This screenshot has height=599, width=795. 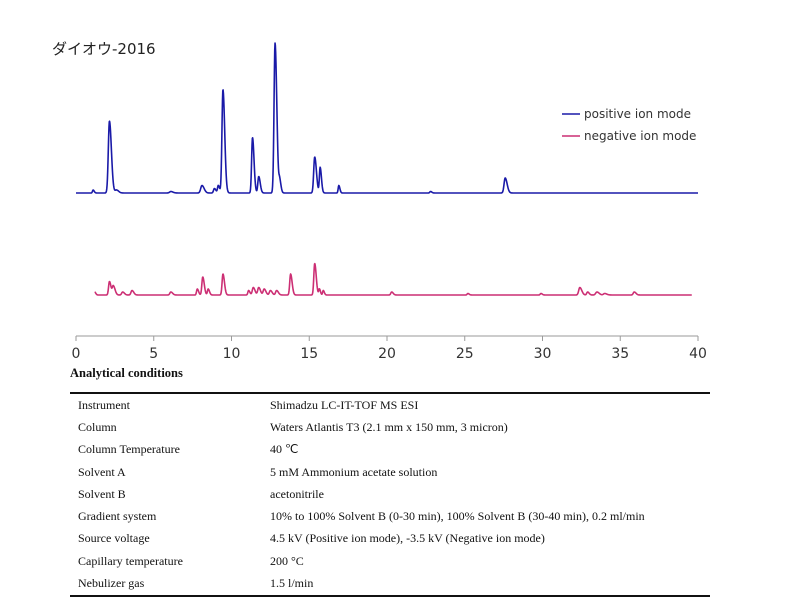 I want to click on x-tick-label: 25, so click(x=465, y=354).